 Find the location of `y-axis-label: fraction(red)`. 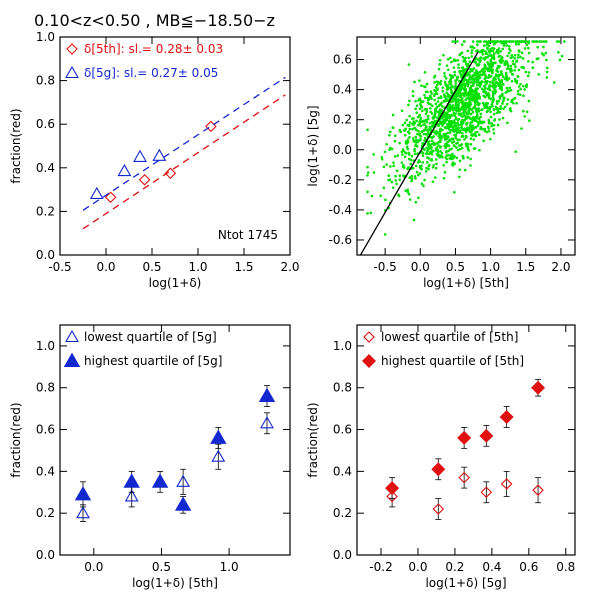

y-axis-label: fraction(red) is located at coordinates (16, 439).